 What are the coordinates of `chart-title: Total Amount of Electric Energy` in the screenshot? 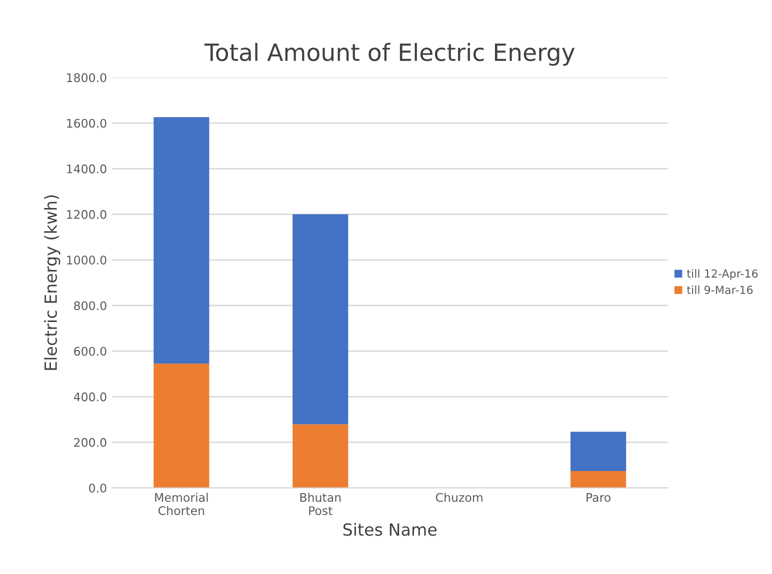 It's located at (389, 54).